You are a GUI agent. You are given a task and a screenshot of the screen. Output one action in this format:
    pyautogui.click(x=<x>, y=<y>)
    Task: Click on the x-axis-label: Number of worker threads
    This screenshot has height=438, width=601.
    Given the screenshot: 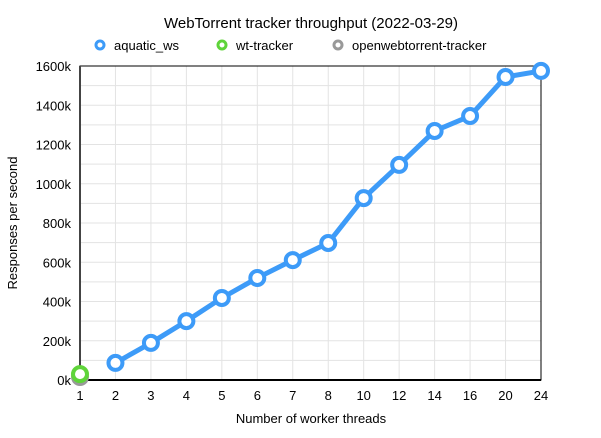 What is the action you would take?
    pyautogui.click(x=311, y=418)
    